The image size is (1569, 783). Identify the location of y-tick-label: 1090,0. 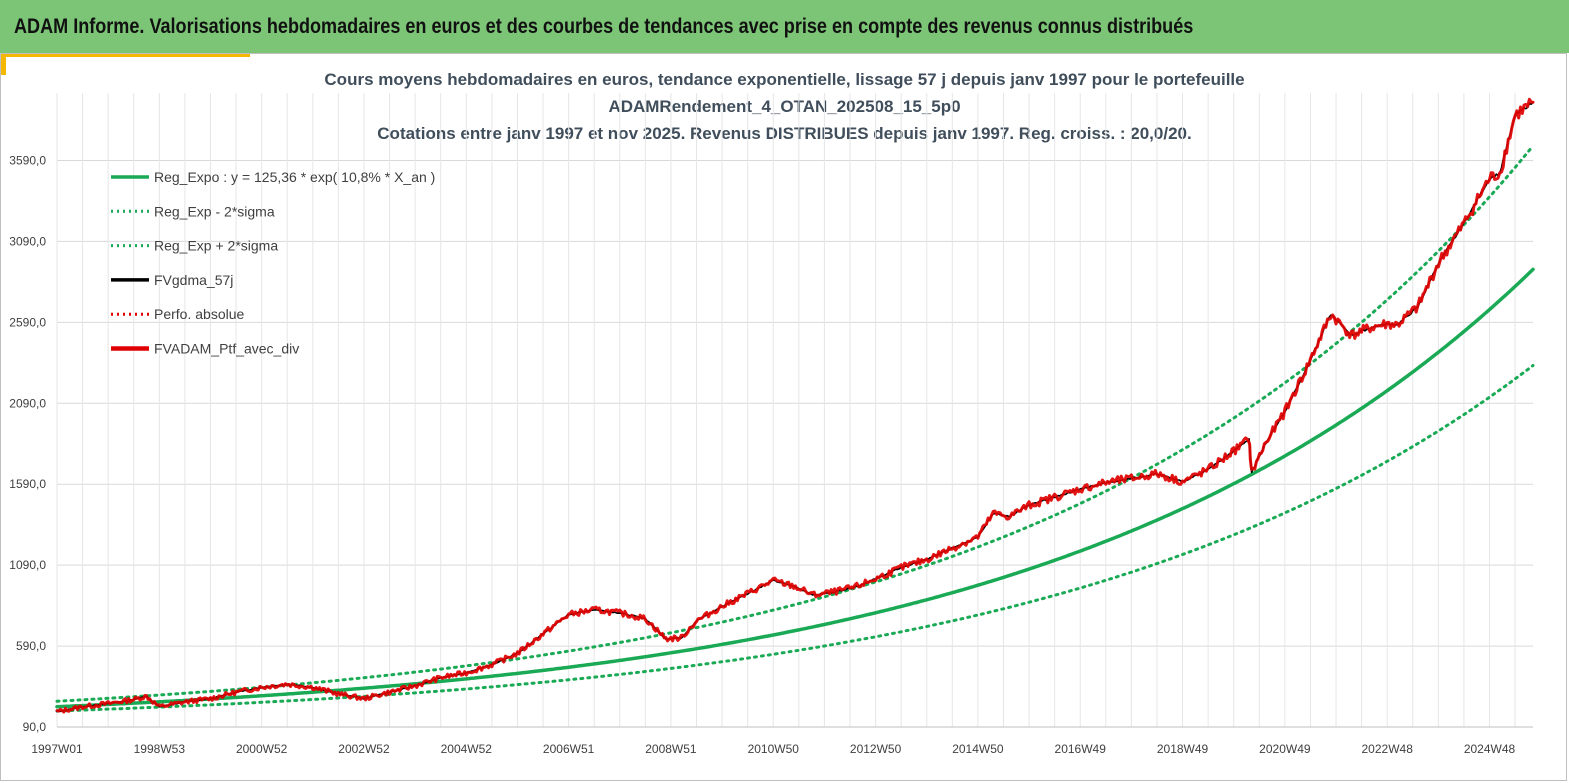
(27, 565).